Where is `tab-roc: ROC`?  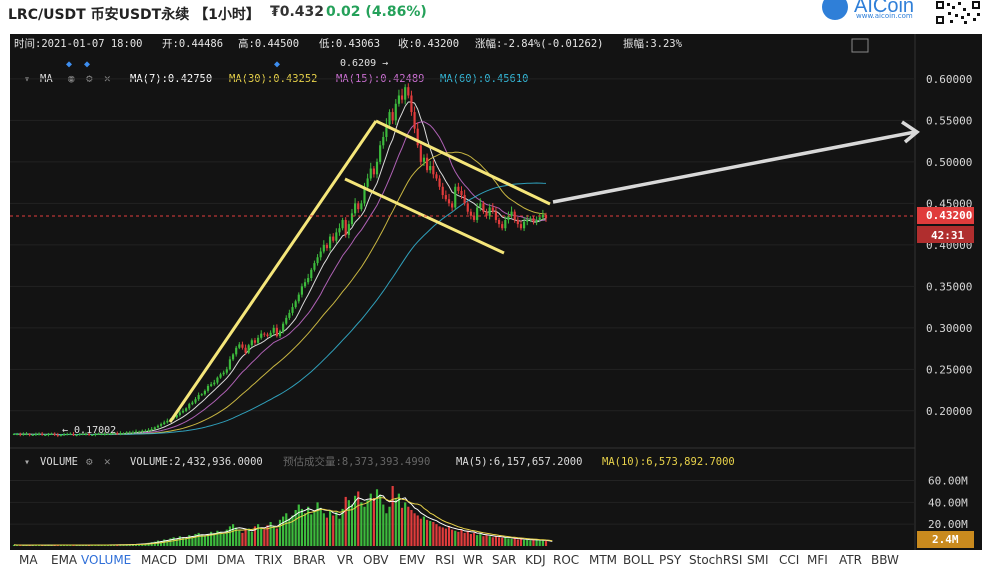 tab-roc: ROC is located at coordinates (566, 560).